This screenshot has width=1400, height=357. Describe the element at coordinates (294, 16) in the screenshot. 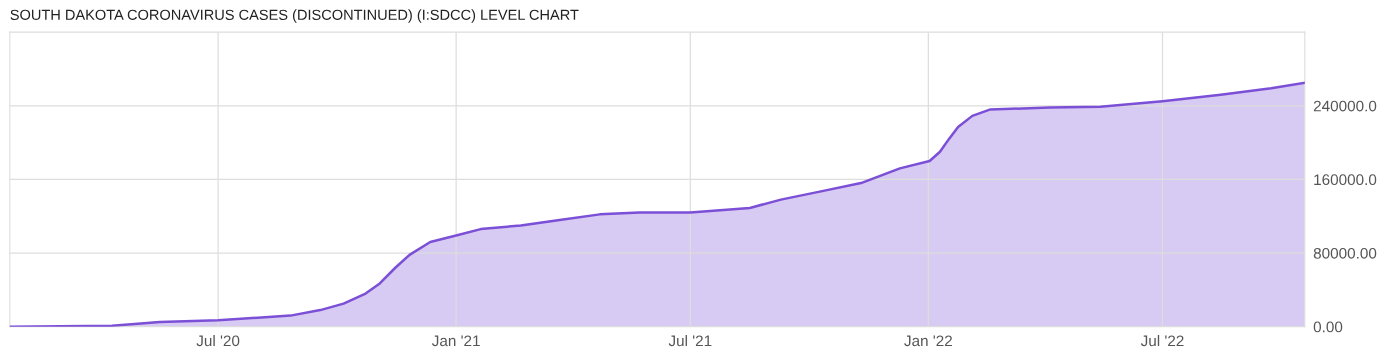

I see `chart-title: SOUTH DAKOTA CORONAVIRUS CASES (DISCONTINUED) (I:SDCC) LEVEL CHART` at that location.